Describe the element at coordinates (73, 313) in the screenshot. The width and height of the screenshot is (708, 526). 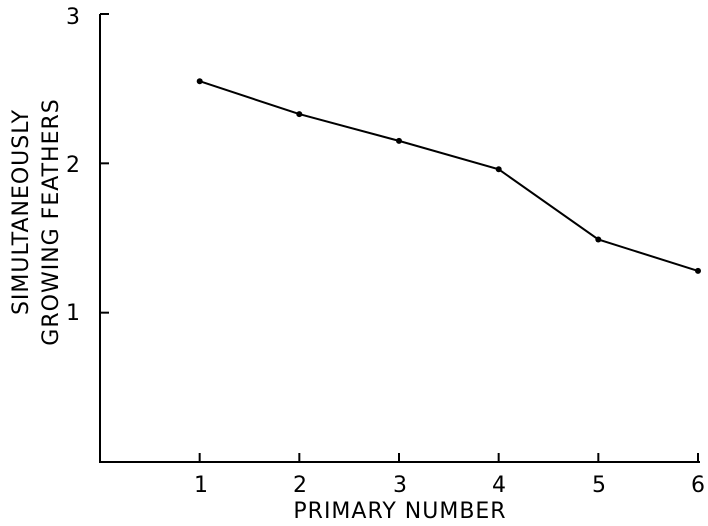
I see `y-tick-label-1: 1` at that location.